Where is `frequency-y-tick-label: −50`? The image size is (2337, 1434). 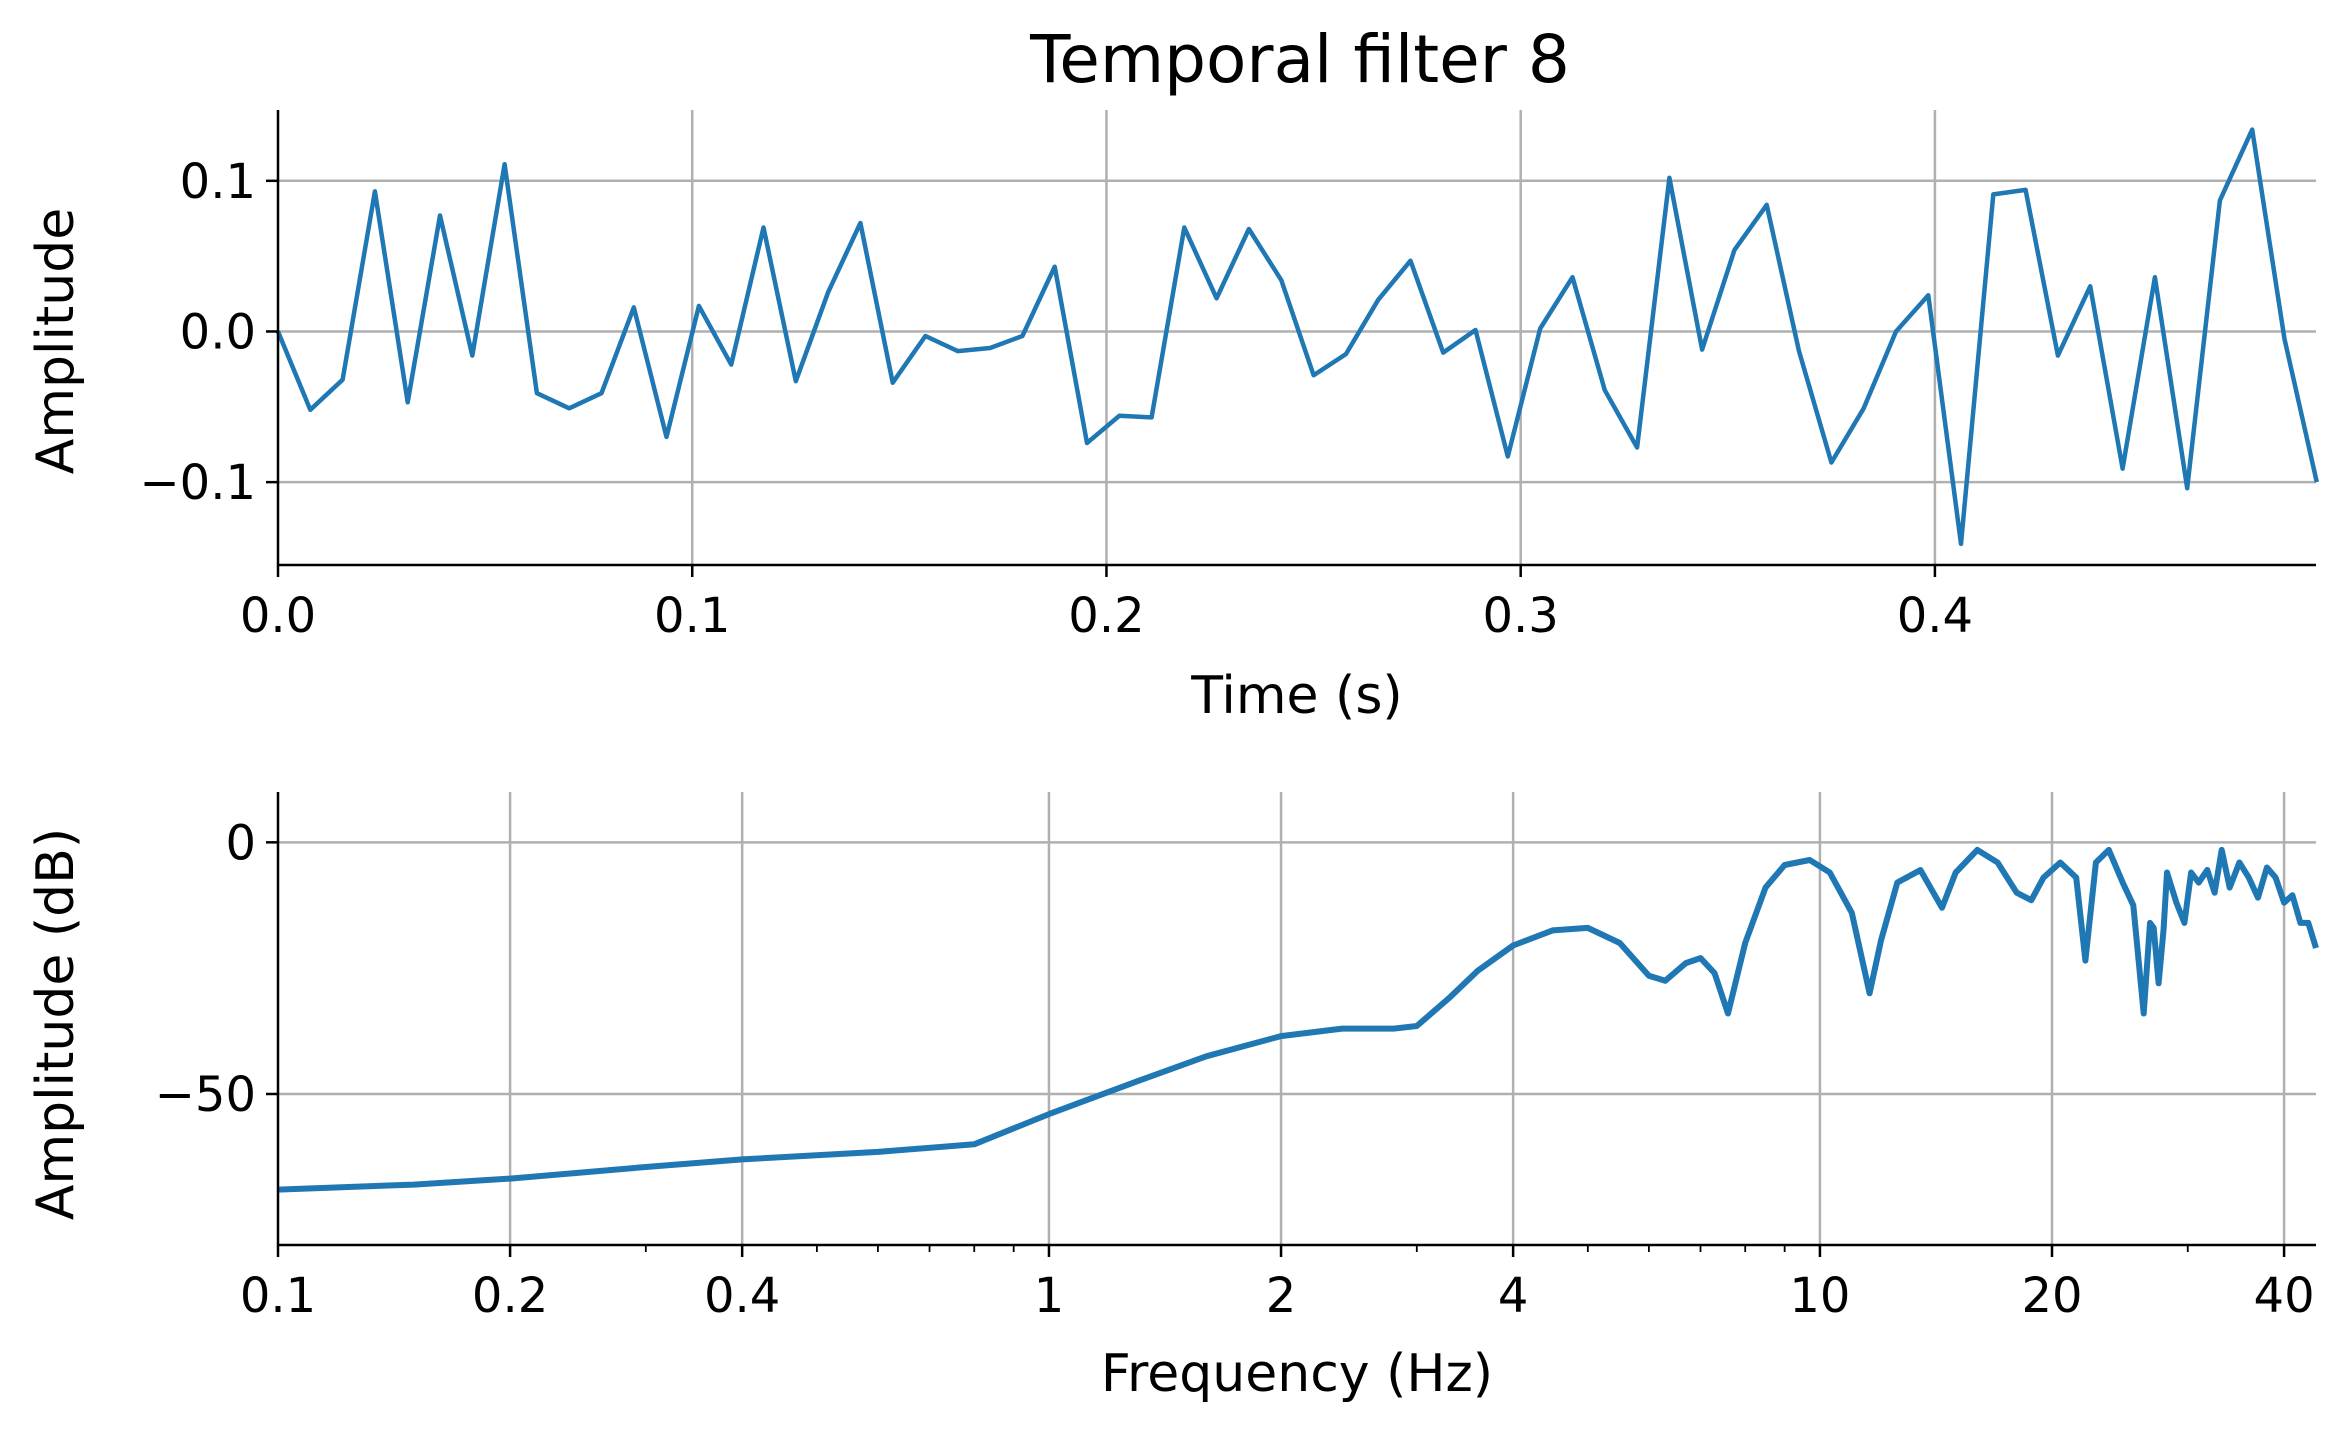
frequency-y-tick-label: −50 is located at coordinates (205, 1095).